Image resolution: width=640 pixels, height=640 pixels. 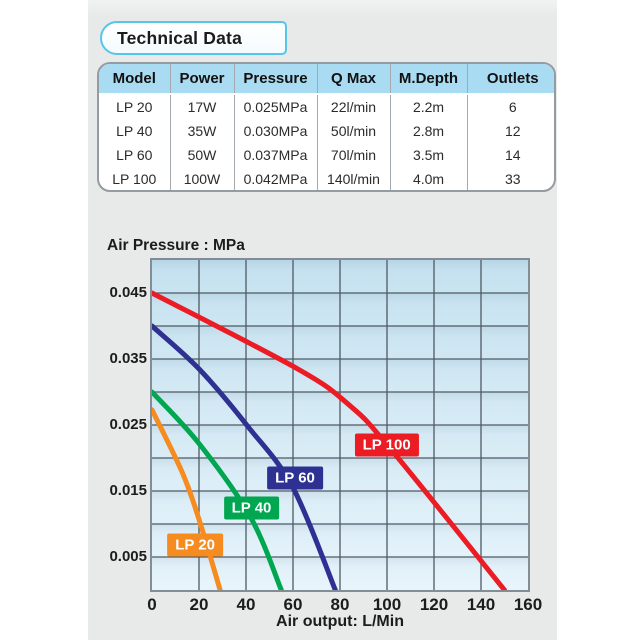 I want to click on table-row: LP 60 50W 0.037MPa 70l/min 3.5m 14, so click(x=326, y=155).